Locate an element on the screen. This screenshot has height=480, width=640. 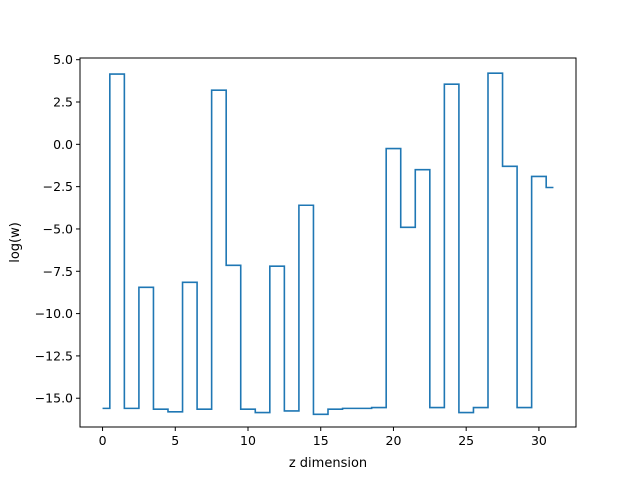
x-axis-label: z dimension is located at coordinates (328, 463).